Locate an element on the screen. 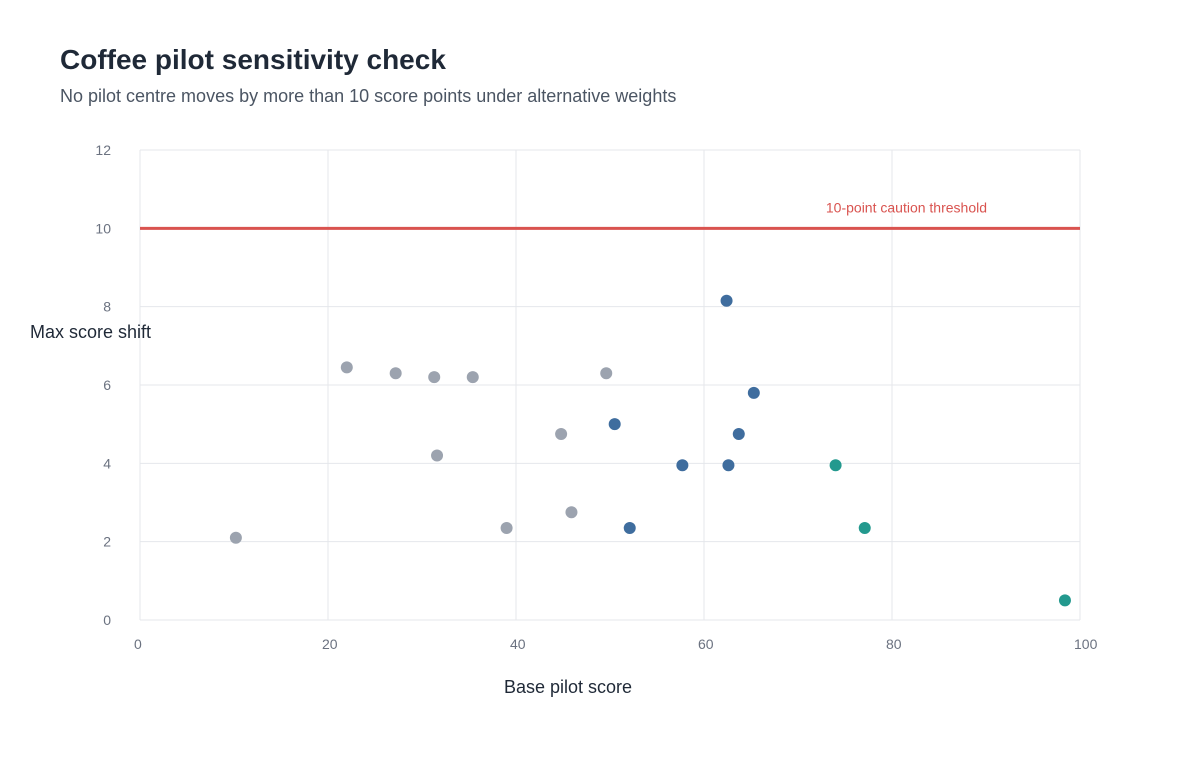 The height and width of the screenshot is (760, 1200). x-tick-label: 20 is located at coordinates (330, 644).